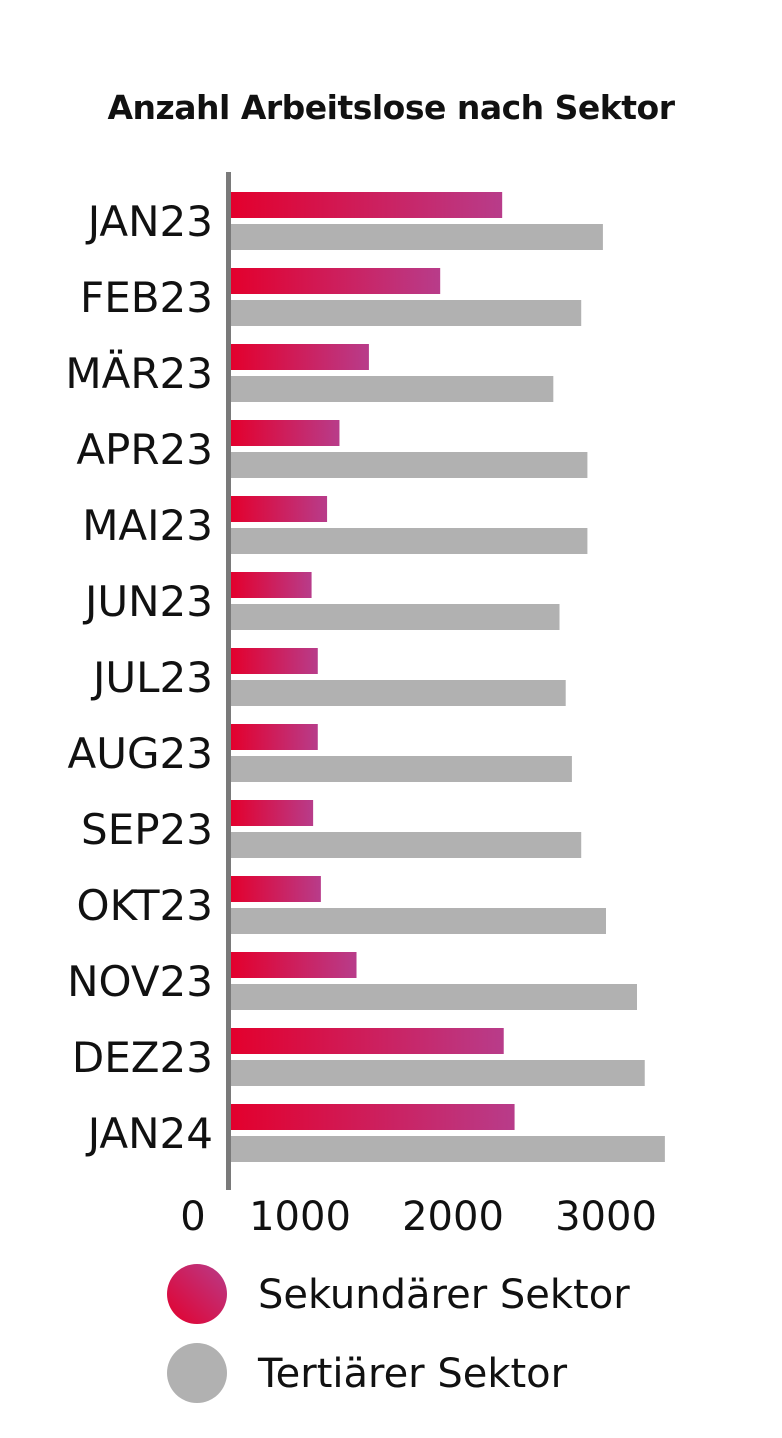  I want to click on legend-swatch-tertiaer, so click(197, 1373).